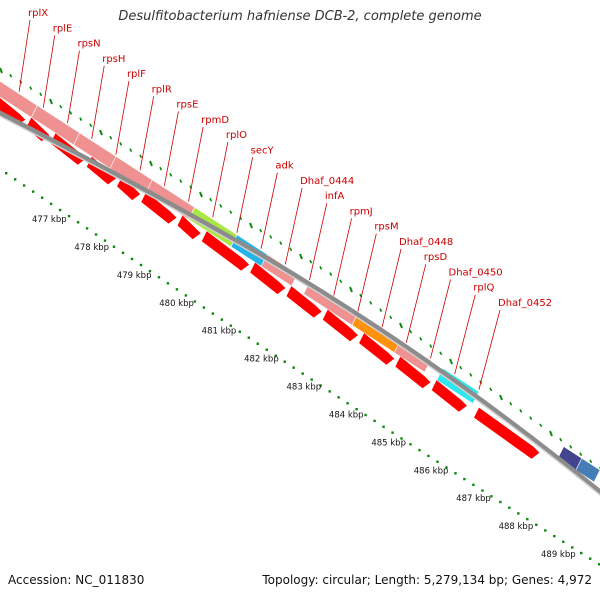  What do you see at coordinates (436, 257) in the screenshot?
I see `gene-label: rpsD` at bounding box center [436, 257].